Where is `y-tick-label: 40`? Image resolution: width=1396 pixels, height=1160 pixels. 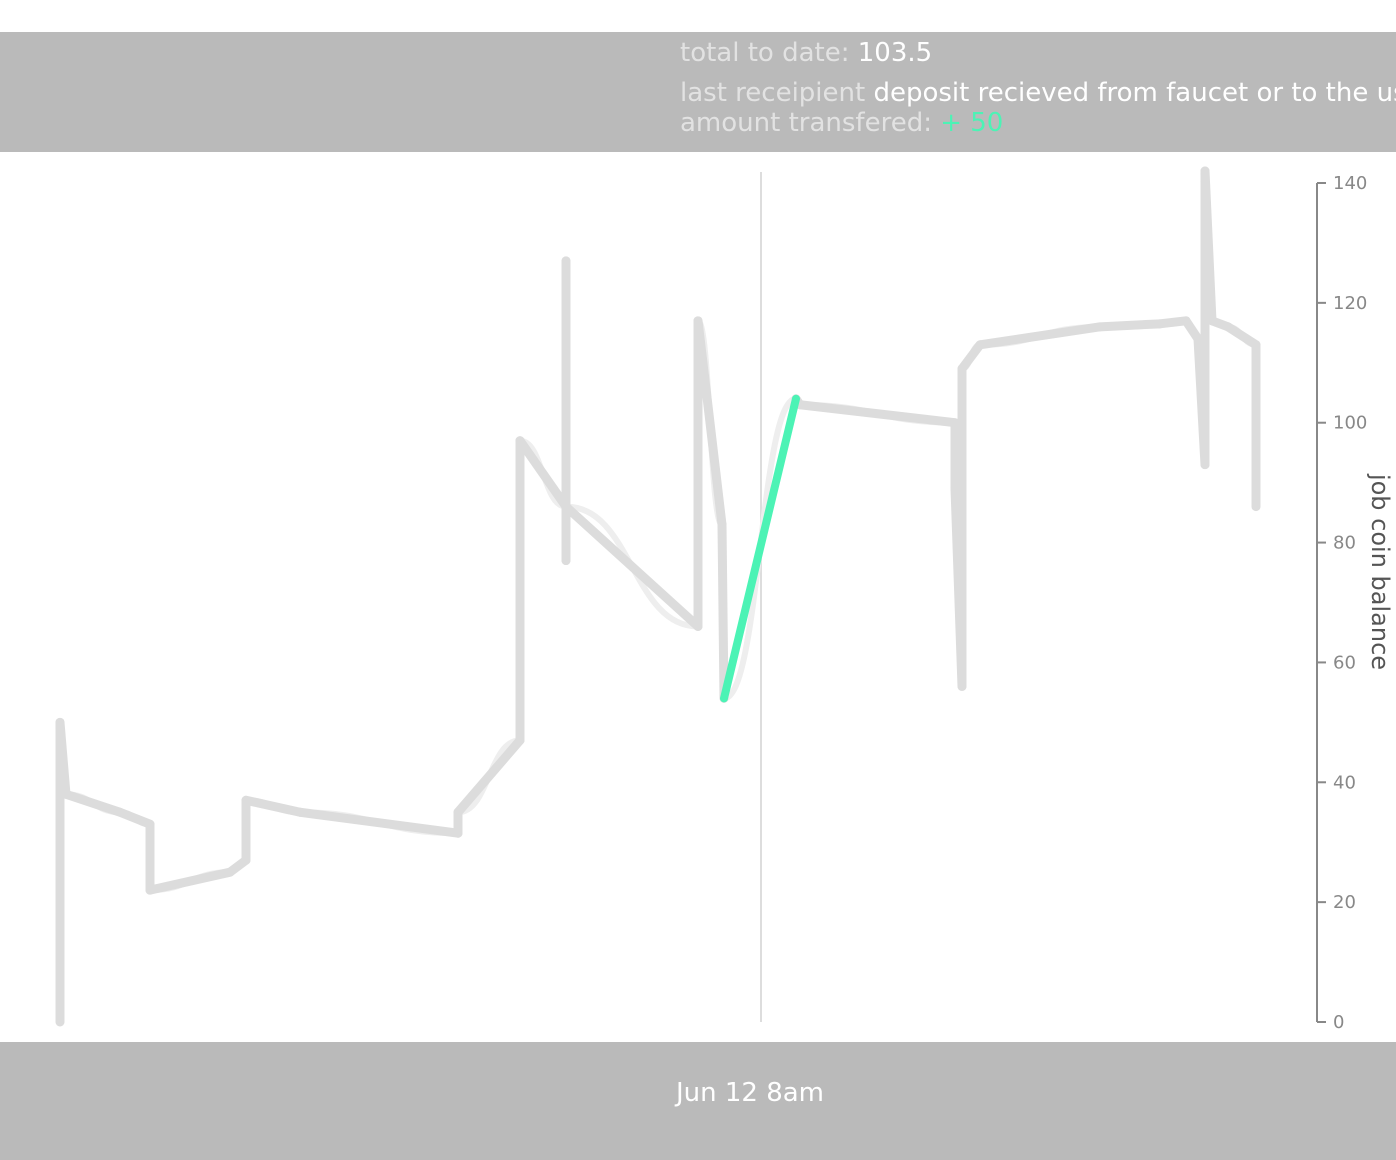 y-tick-label: 40 is located at coordinates (1344, 782).